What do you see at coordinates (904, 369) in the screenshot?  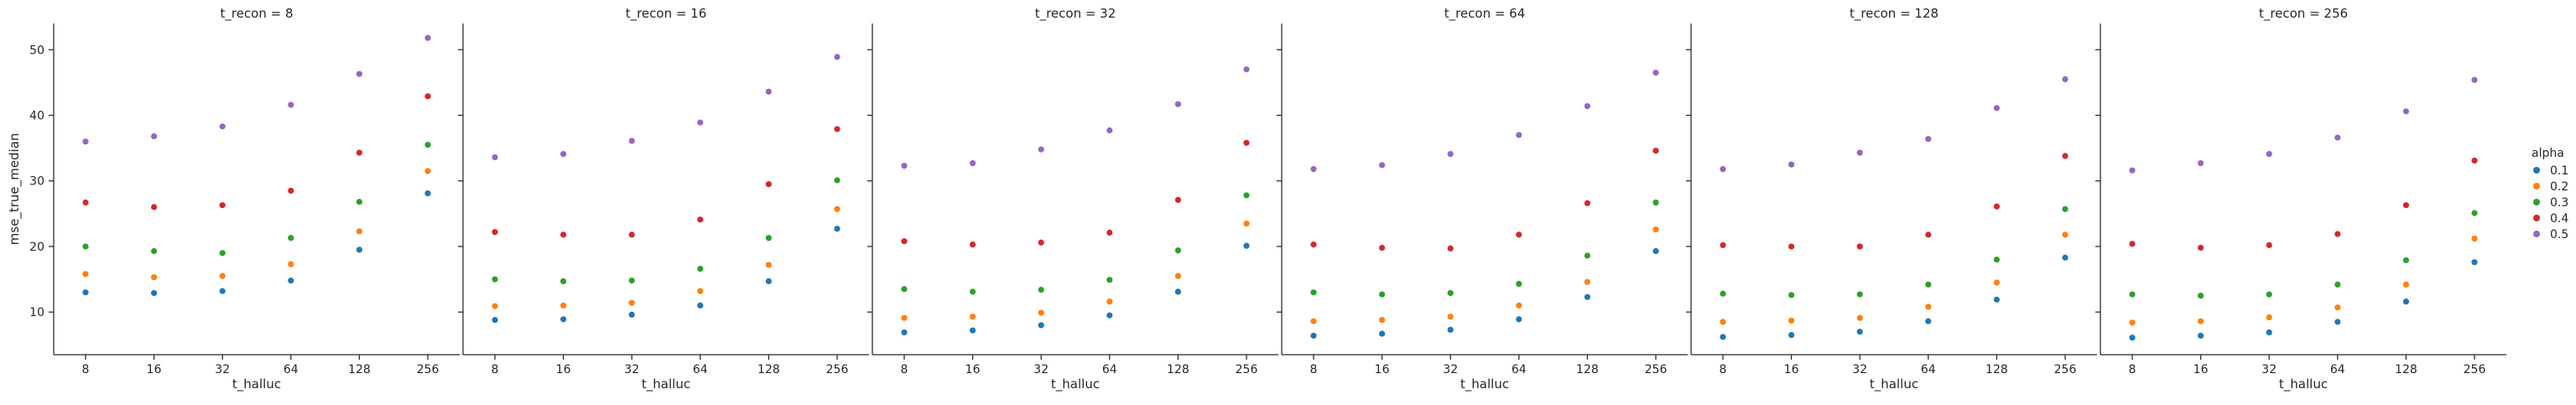 I see `x-tick-label: 8` at bounding box center [904, 369].